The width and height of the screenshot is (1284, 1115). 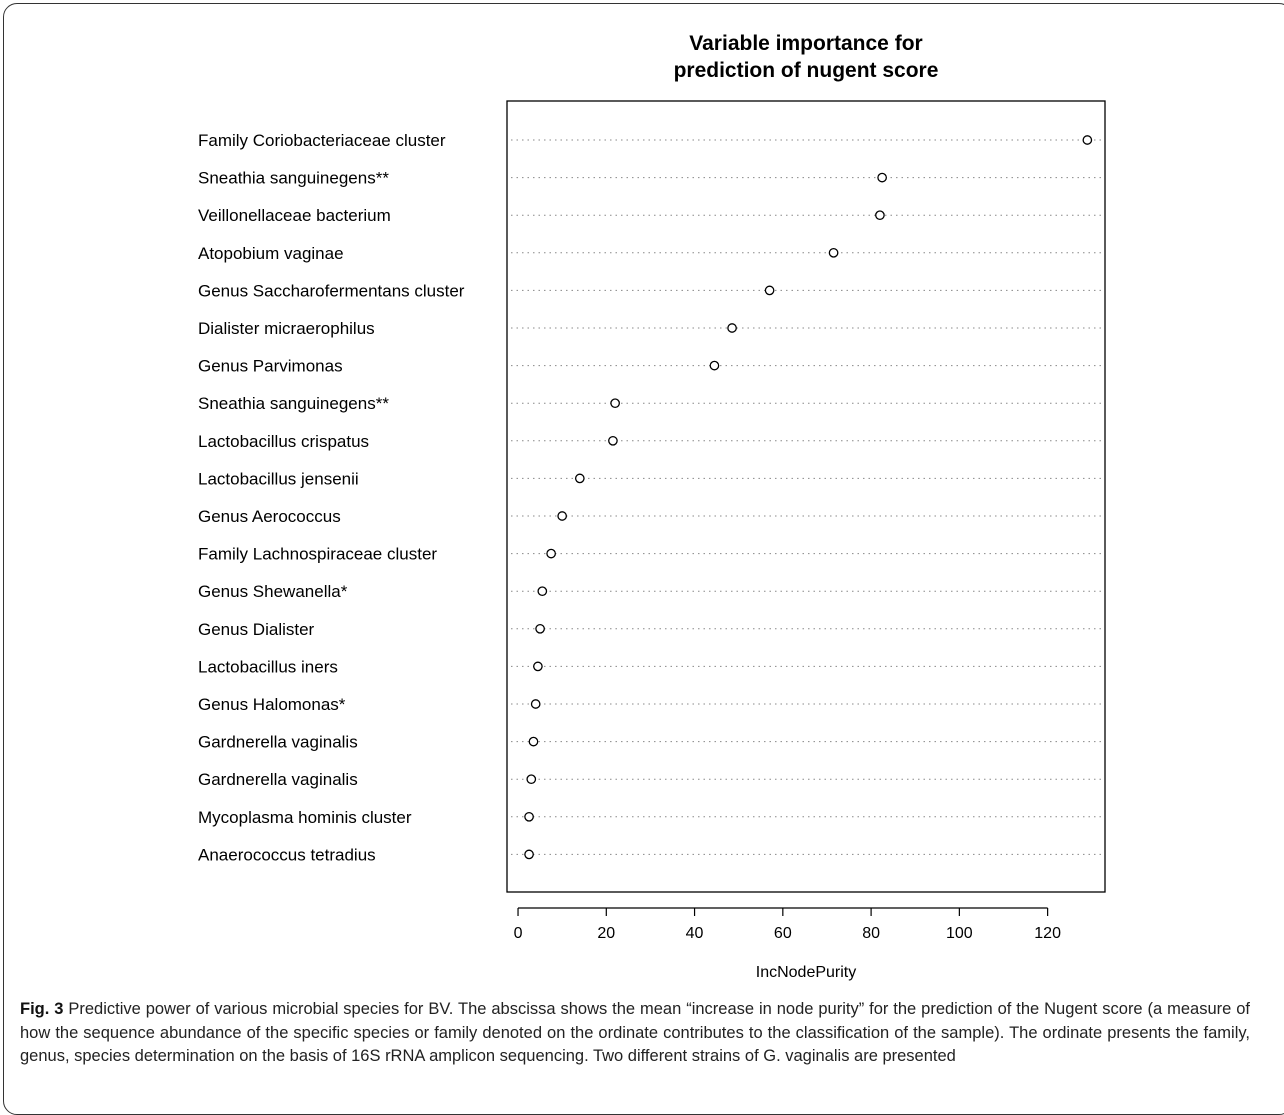 What do you see at coordinates (283, 441) in the screenshot?
I see `variable-label: Lactobacillus crispatus` at bounding box center [283, 441].